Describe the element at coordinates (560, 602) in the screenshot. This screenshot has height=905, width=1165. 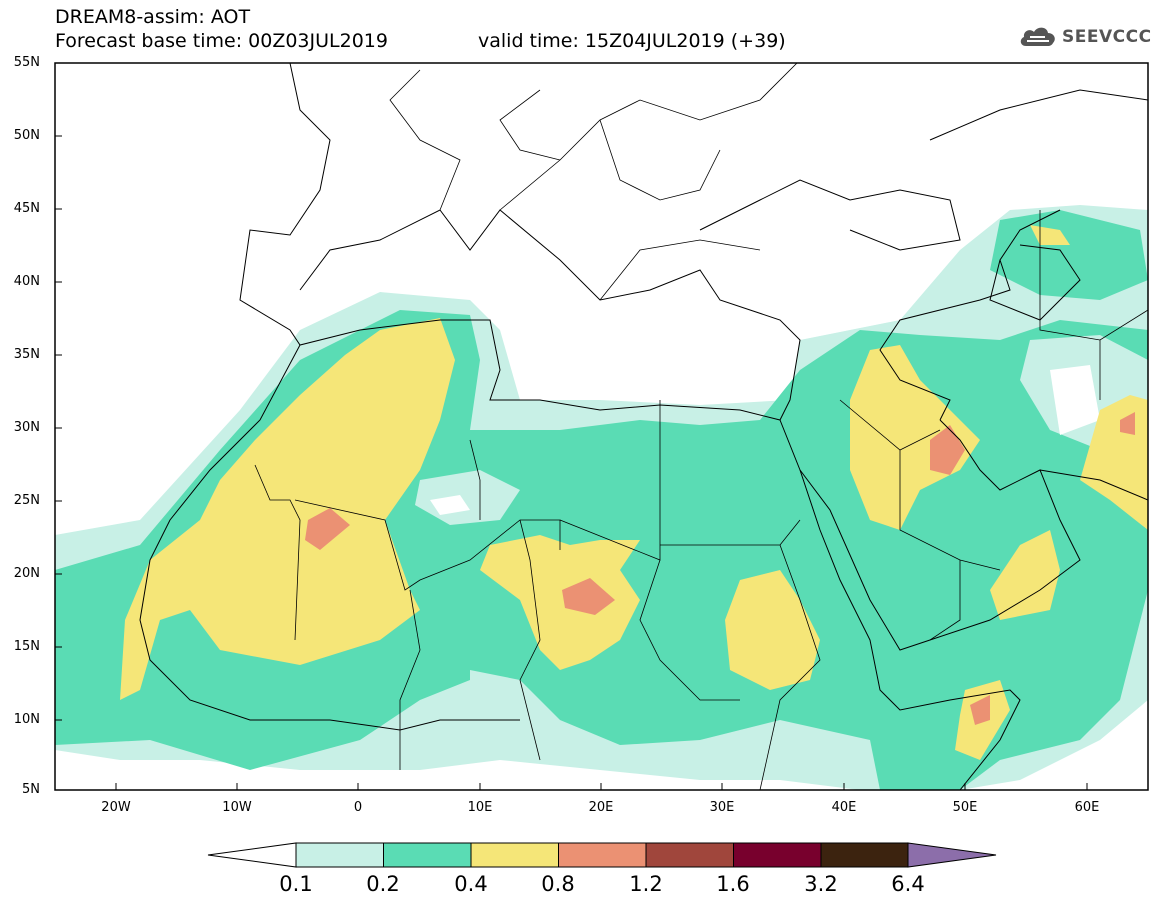
I see `aot-level-0.4-chad` at that location.